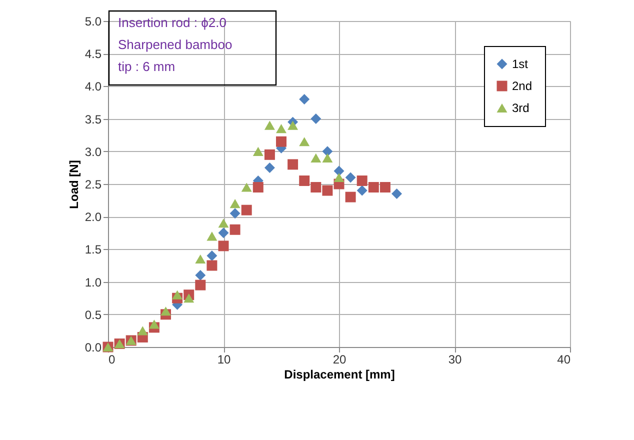 This screenshot has height=440, width=634. I want to click on x-tick-label: 30, so click(455, 359).